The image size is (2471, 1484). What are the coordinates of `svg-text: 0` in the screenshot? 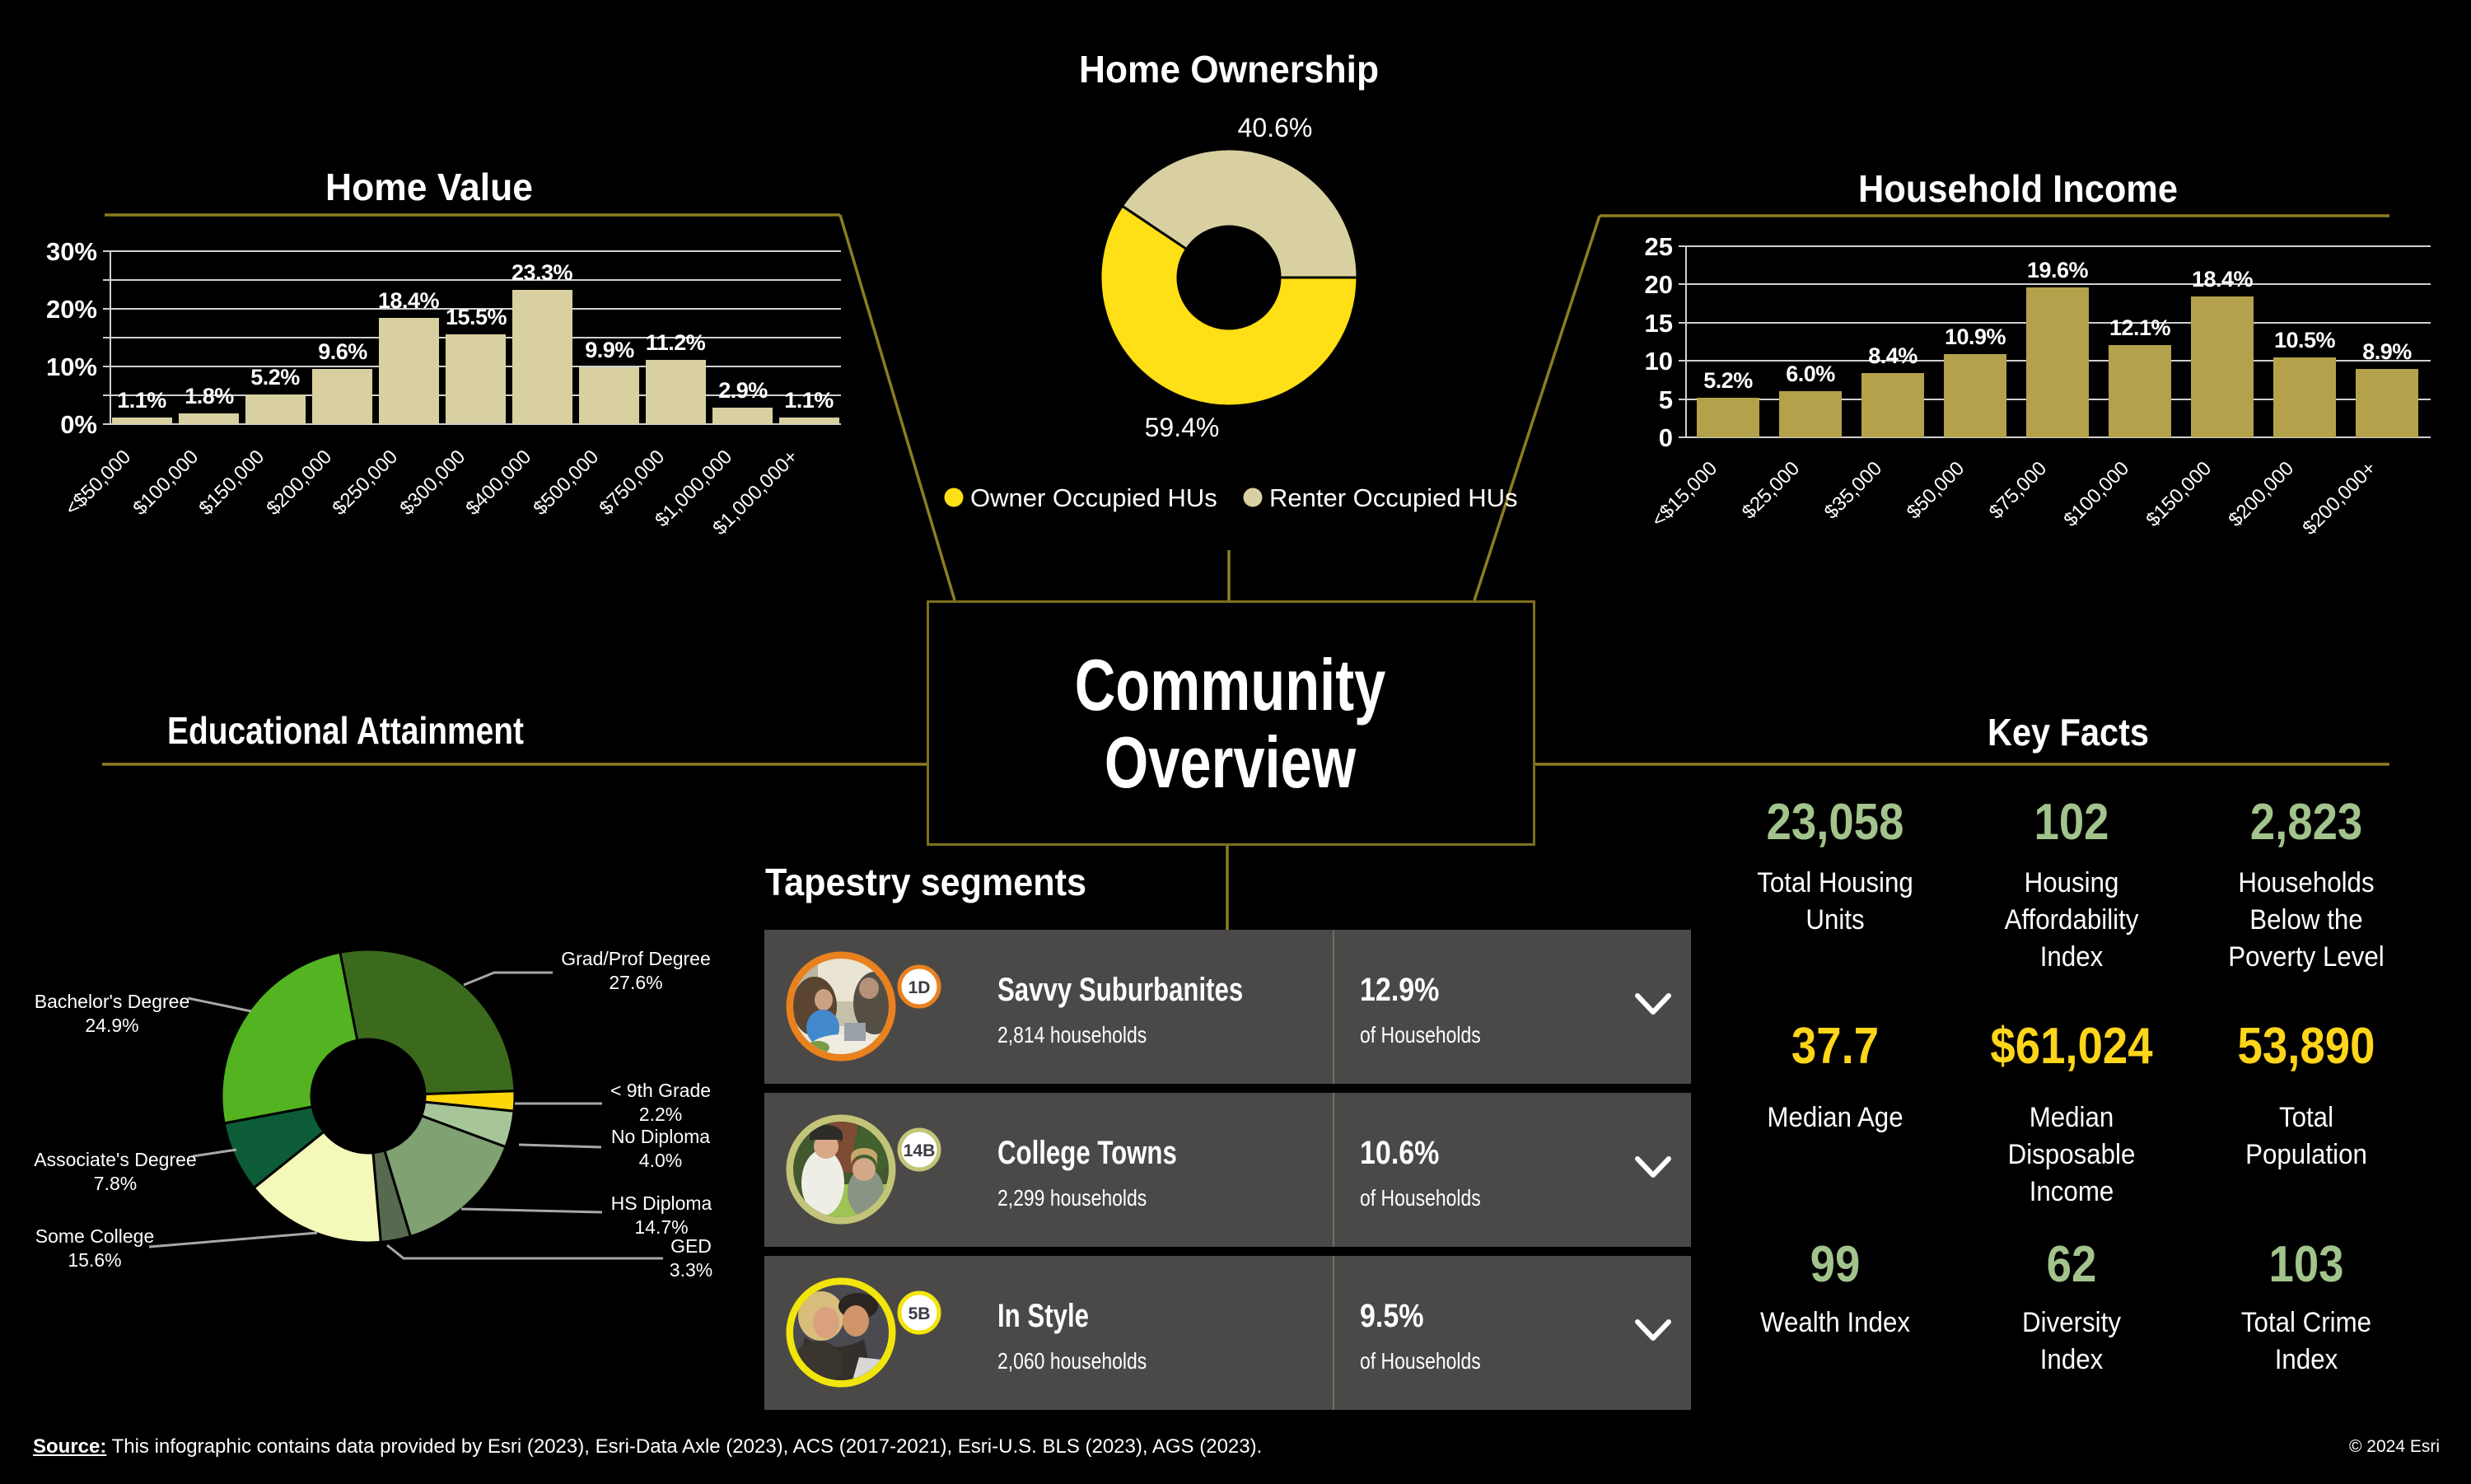 It's located at (1666, 437).